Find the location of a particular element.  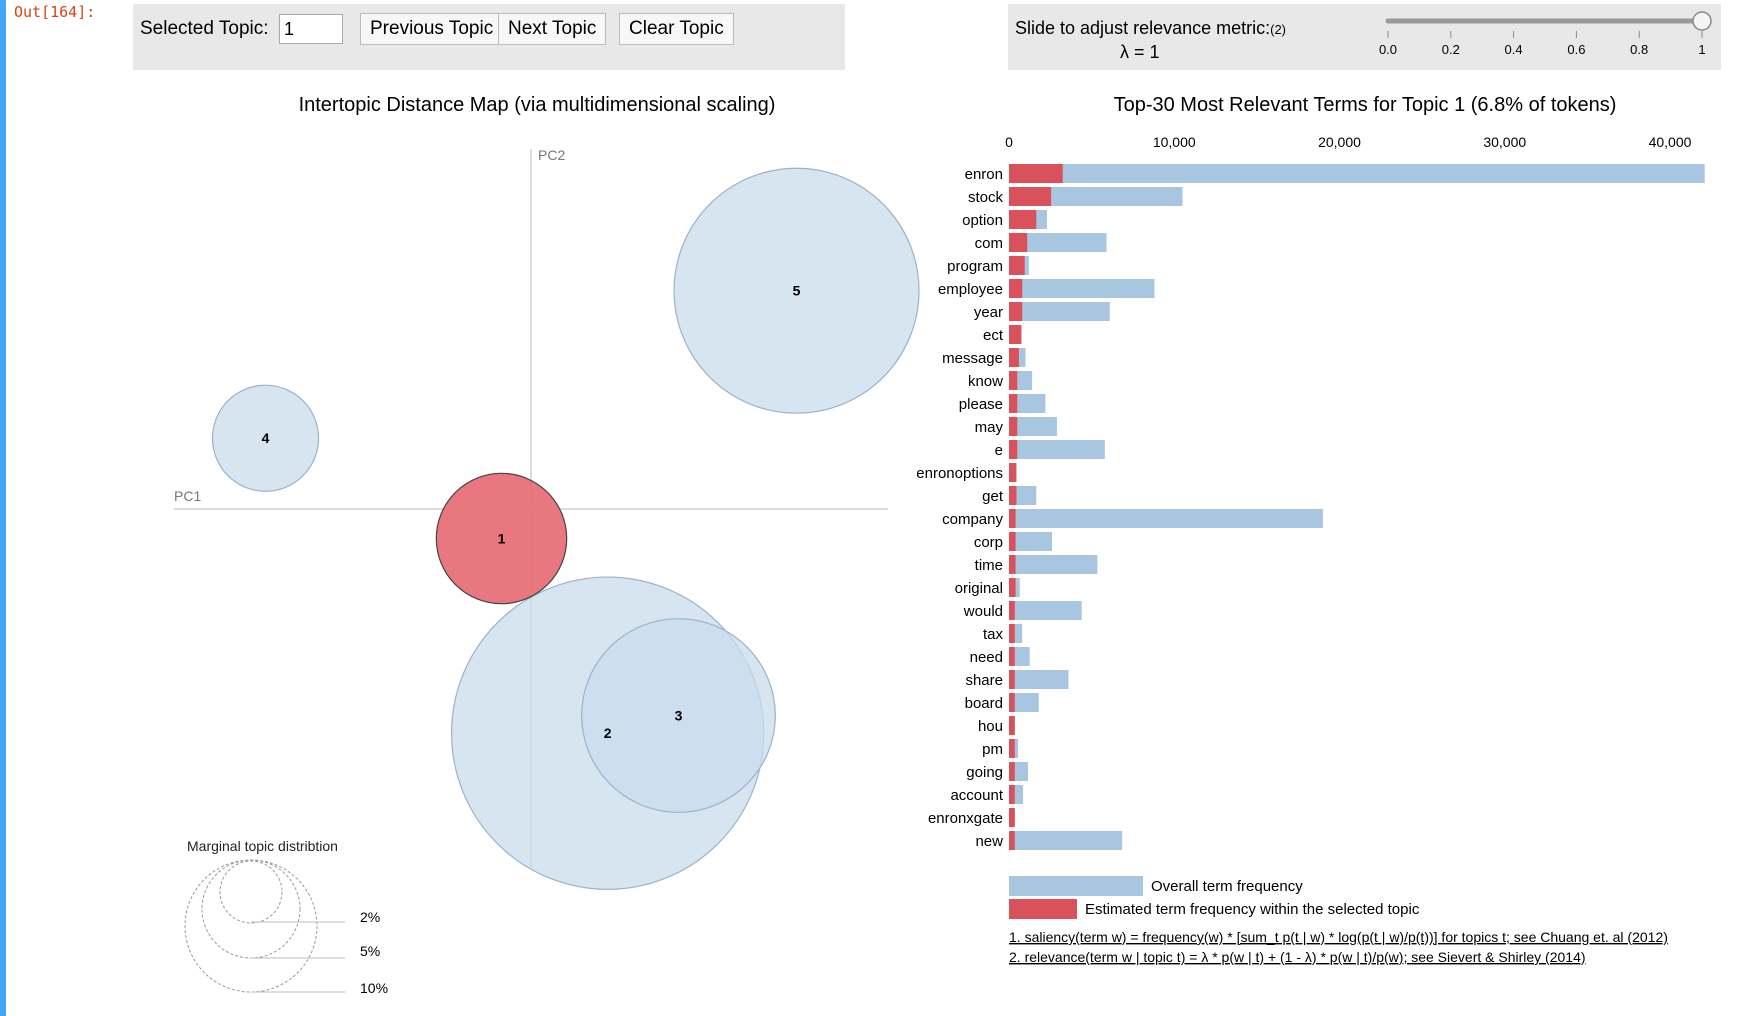

topic-bar-enron is located at coordinates (1036, 173).